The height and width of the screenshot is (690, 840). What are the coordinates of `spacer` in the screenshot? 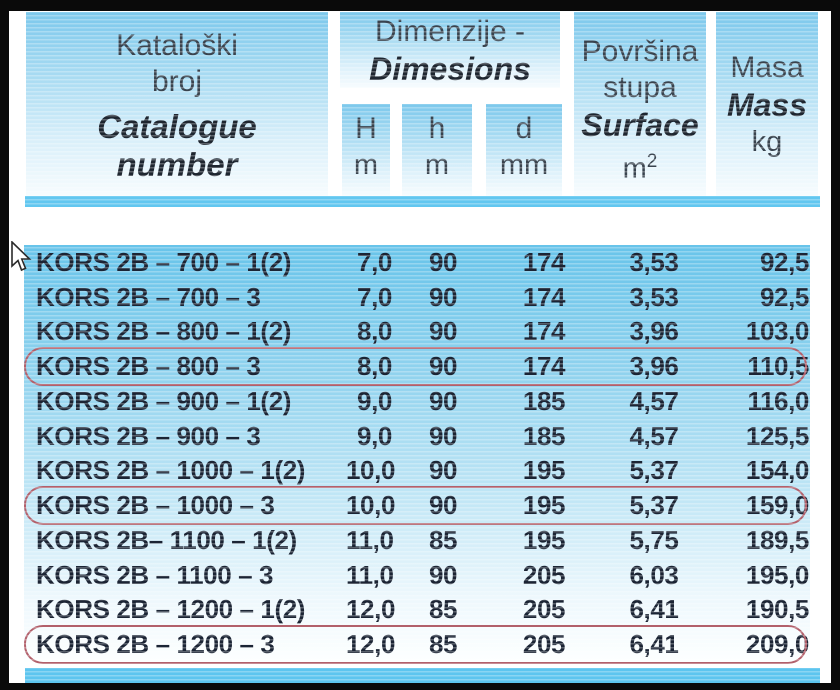 It's located at (177, 104).